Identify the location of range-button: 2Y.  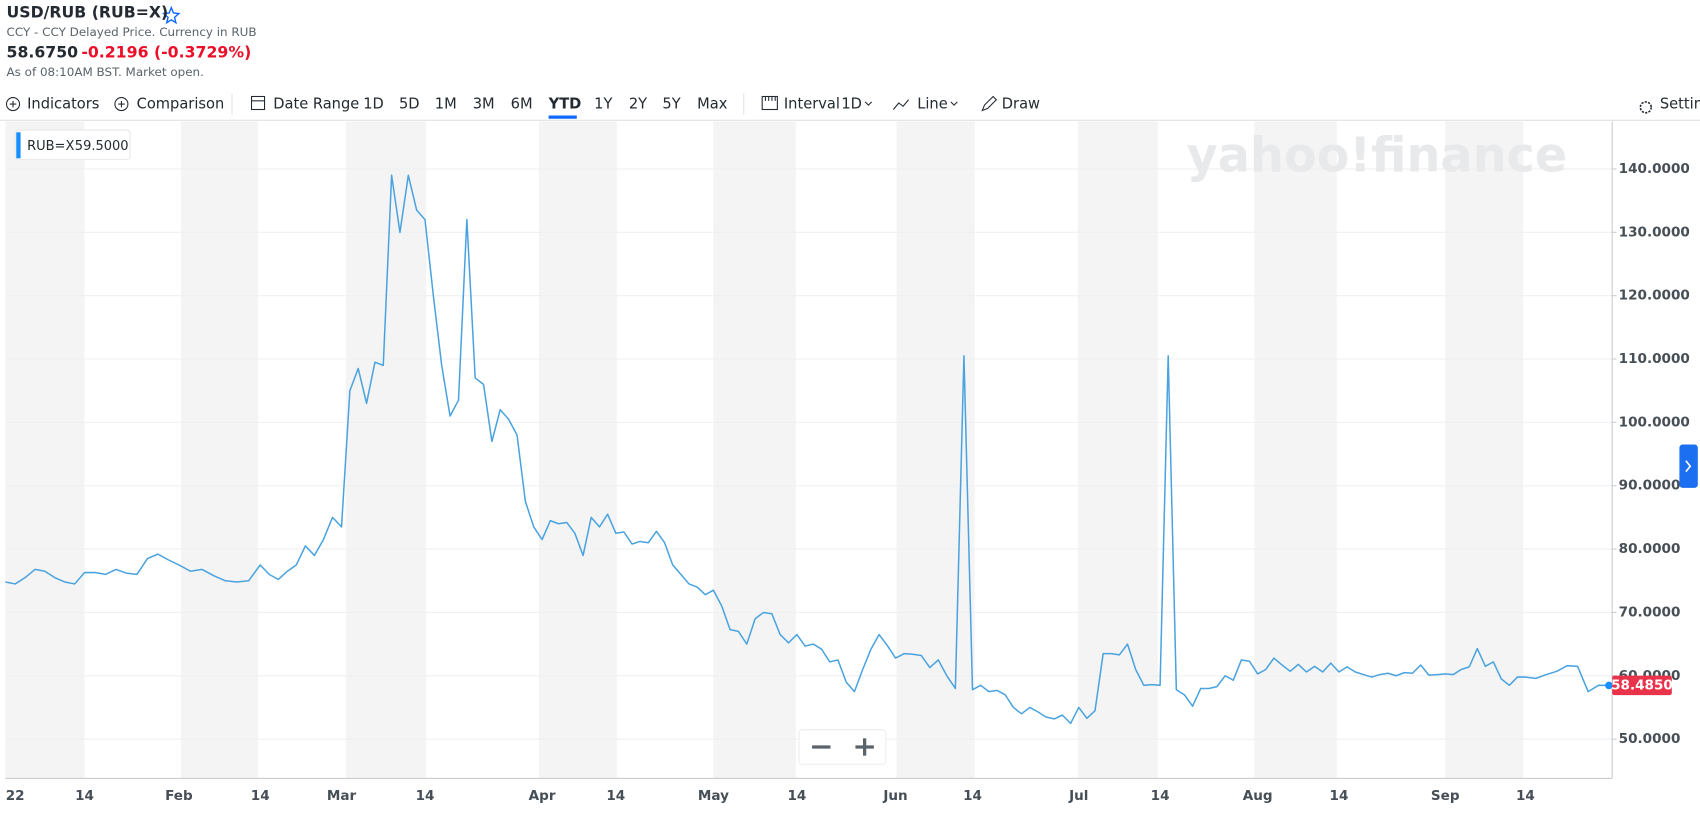
(638, 104).